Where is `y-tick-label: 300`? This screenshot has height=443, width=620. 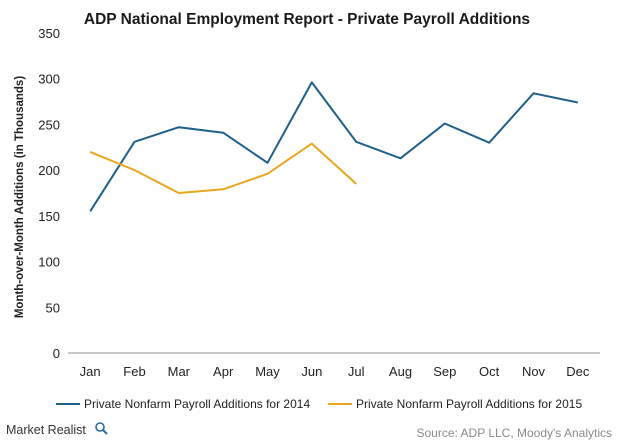
y-tick-label: 300 is located at coordinates (49, 79).